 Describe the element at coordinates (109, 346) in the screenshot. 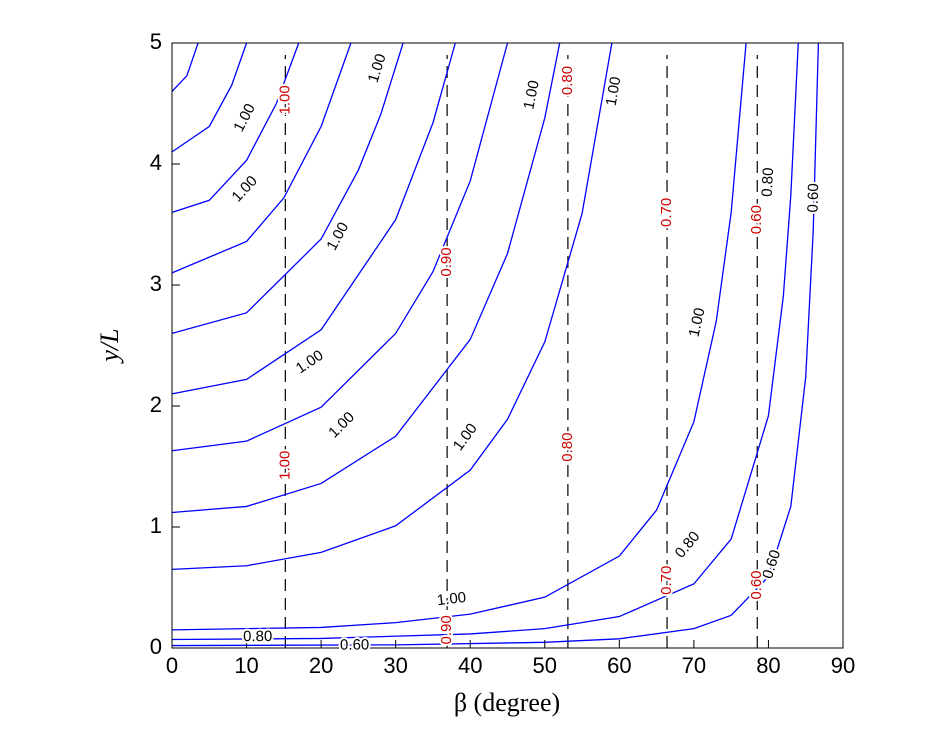

I see `y-axis-title: y/L` at that location.